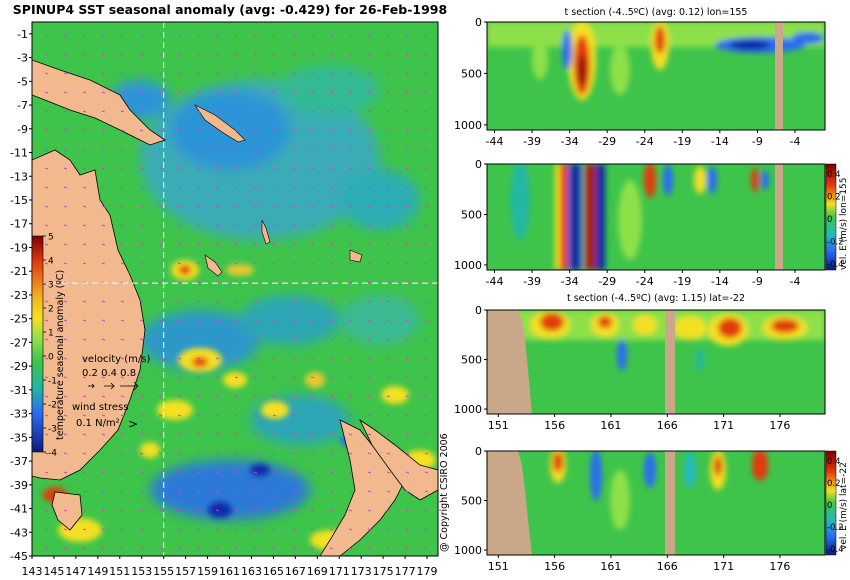 Image resolution: width=850 pixels, height=580 pixels. Describe the element at coordinates (19, 414) in the screenshot. I see `map-y-tick-label: -33` at that location.